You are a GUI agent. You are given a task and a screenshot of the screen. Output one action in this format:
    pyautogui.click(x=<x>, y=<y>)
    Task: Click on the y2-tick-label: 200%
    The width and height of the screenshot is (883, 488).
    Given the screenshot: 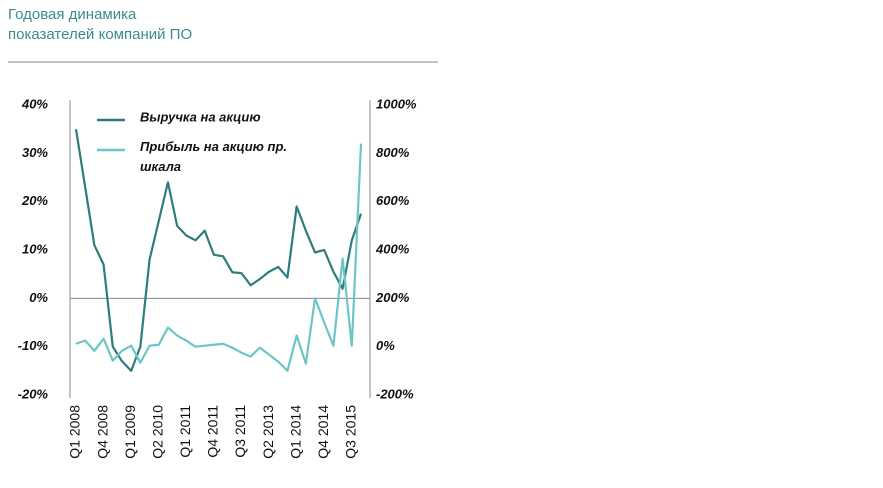 What is the action you would take?
    pyautogui.click(x=392, y=297)
    